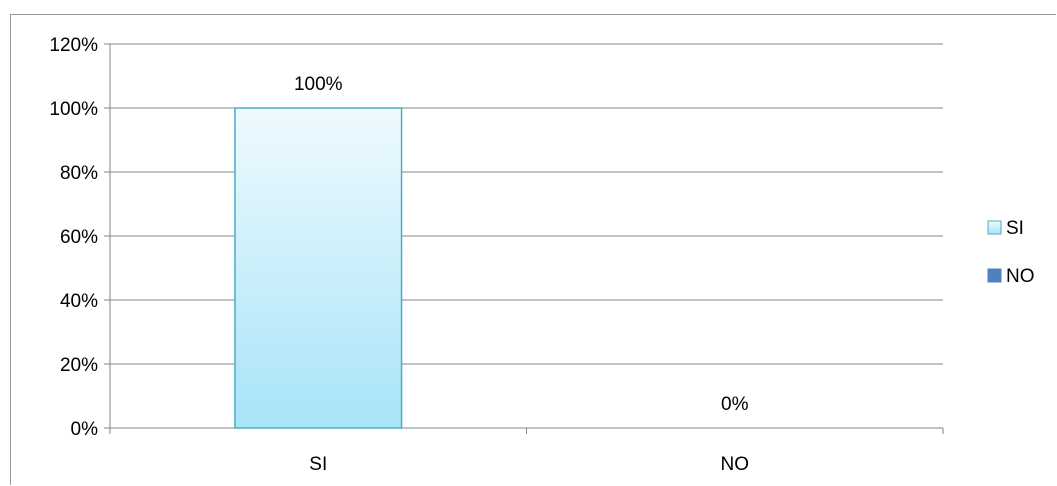  Describe the element at coordinates (994, 227) in the screenshot. I see `legend-swatch-si` at that location.